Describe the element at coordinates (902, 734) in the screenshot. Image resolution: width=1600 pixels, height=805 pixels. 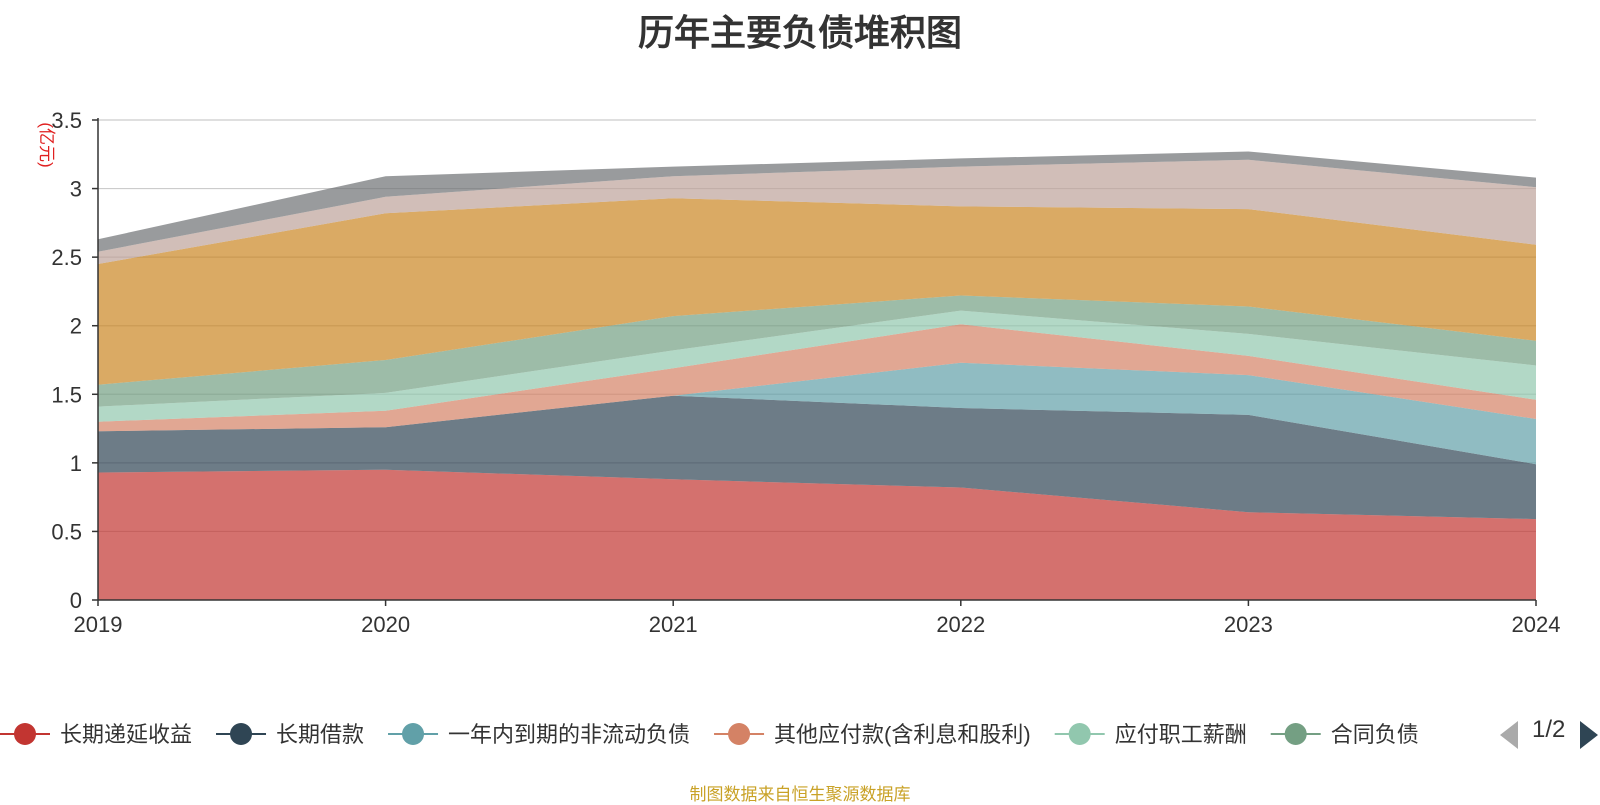
I see `legend-label: 其他应付款(含利息和股利)` at that location.